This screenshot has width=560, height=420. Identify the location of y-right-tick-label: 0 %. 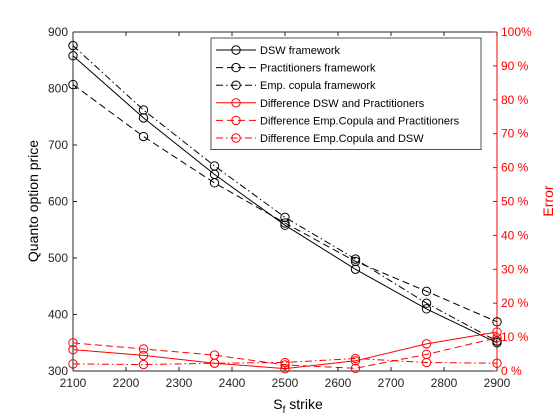
(511, 371).